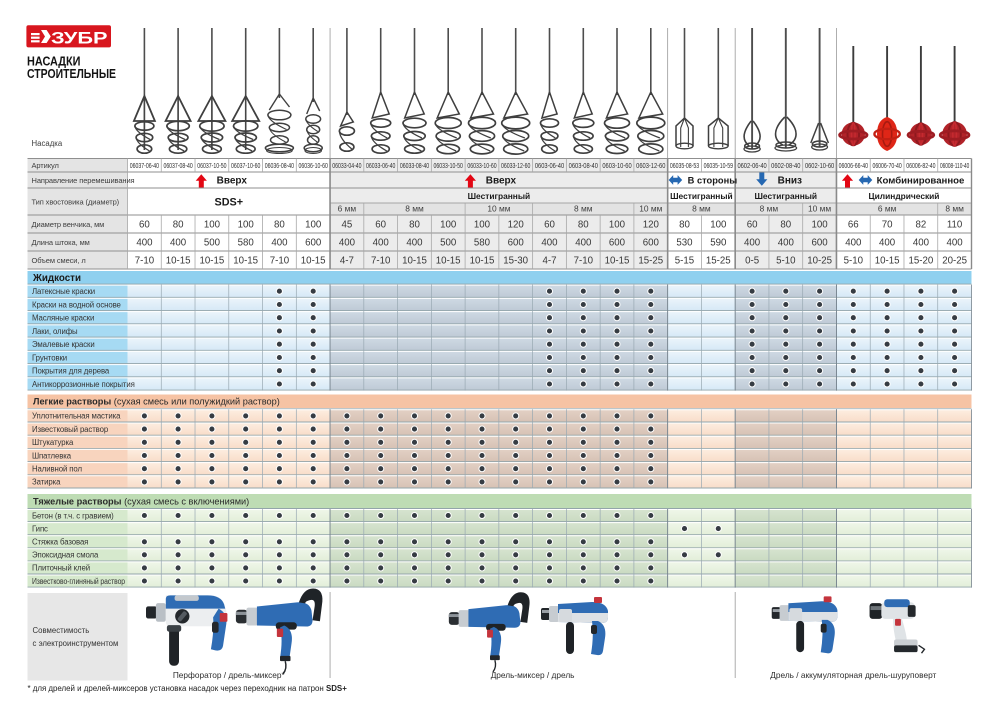 The image size is (1000, 707). What do you see at coordinates (54, 60) in the screenshot?
I see `svg-text: НАСАДКИ` at bounding box center [54, 60].